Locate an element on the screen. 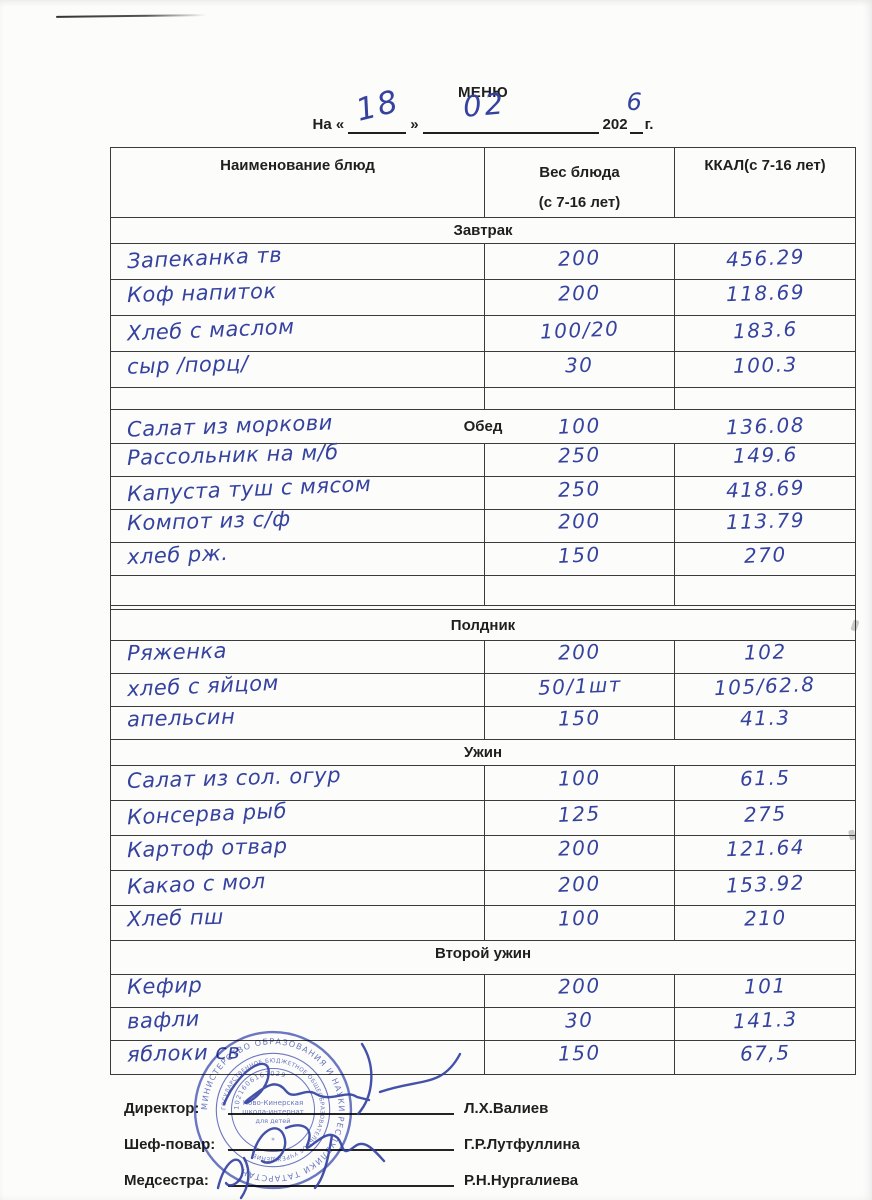 The image size is (872, 1200). dish-row: Запеканка тв 200 456.29 is located at coordinates (483, 261).